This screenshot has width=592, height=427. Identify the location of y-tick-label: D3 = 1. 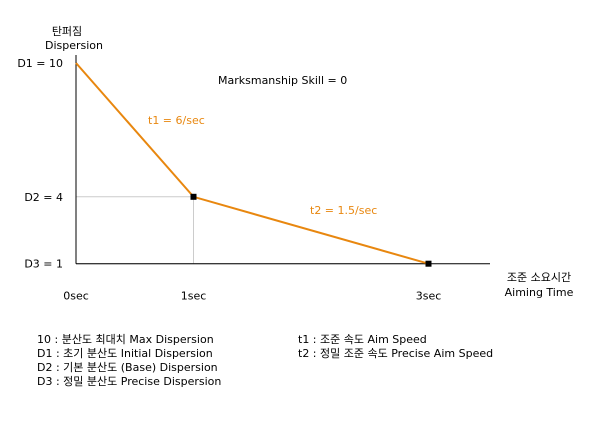
(43, 264).